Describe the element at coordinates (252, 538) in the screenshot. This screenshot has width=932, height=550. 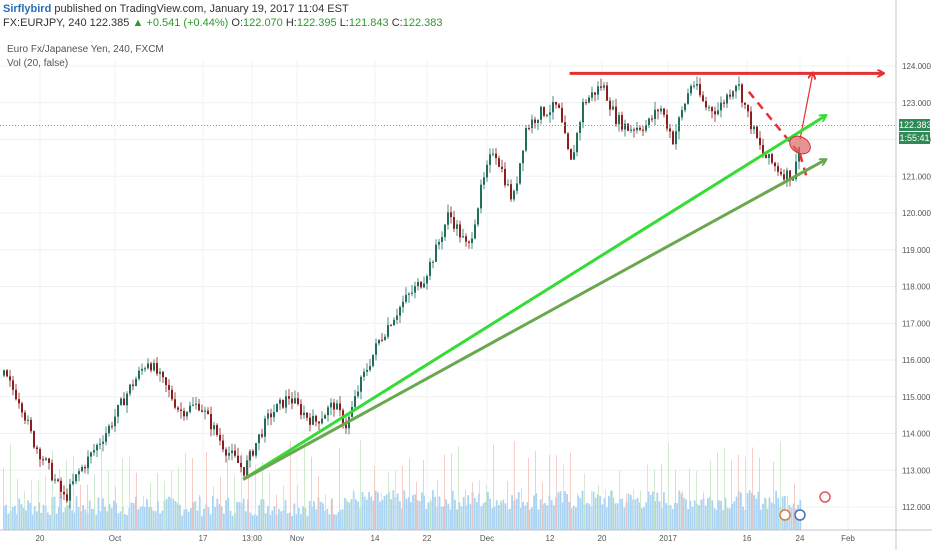
I see `x-tick-label: 13:00` at that location.